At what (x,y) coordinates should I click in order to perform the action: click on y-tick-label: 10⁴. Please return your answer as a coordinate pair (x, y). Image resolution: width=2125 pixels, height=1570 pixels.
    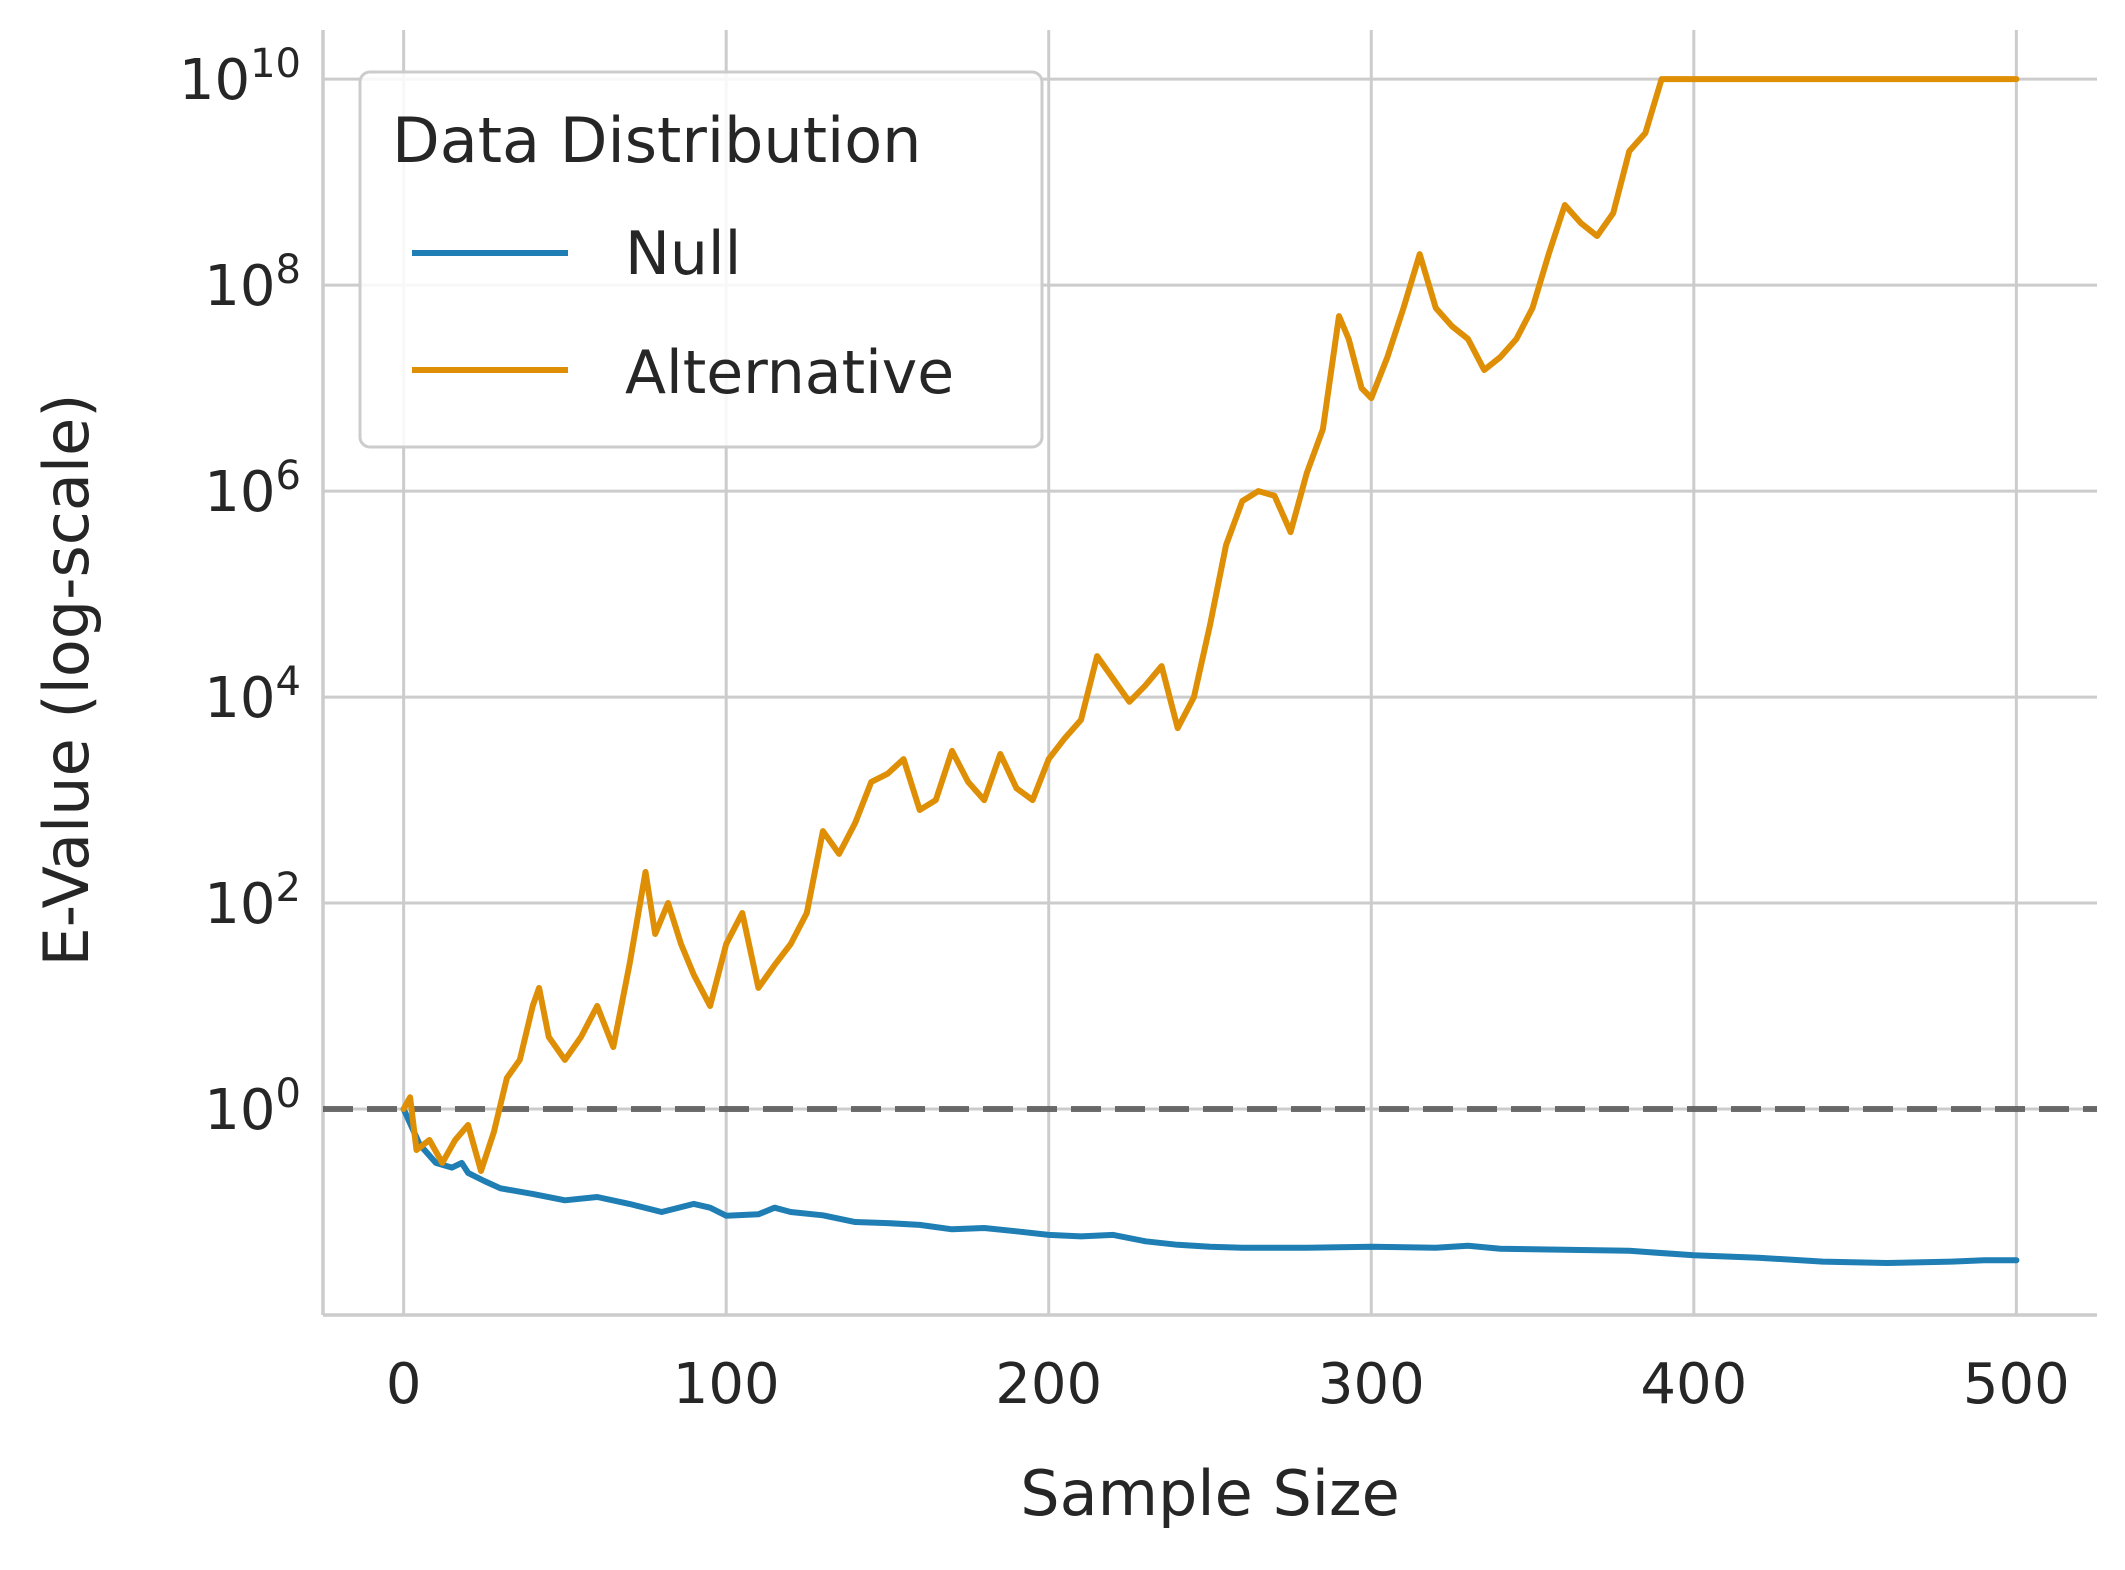
    Looking at the image, I should click on (252, 695).